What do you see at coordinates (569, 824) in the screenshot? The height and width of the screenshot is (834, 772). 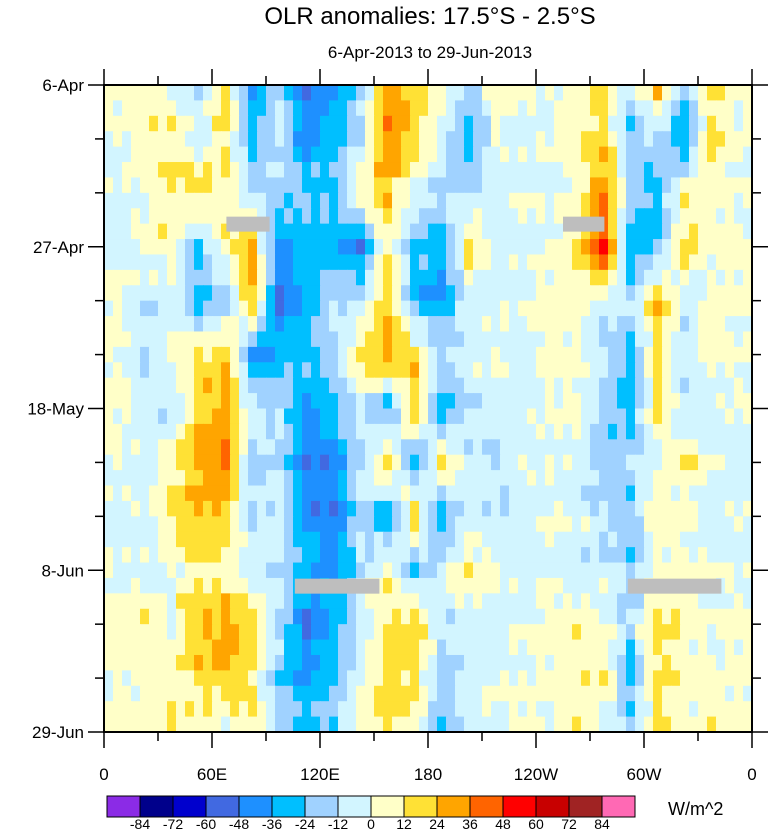 I see `colorbar-label: 72` at bounding box center [569, 824].